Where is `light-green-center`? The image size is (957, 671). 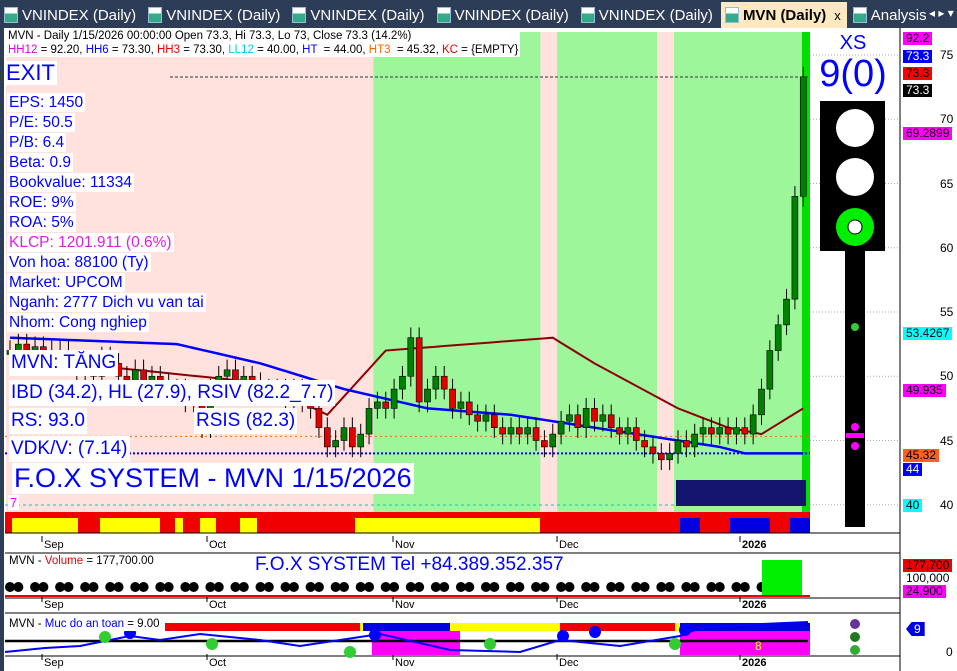 light-green-center is located at coordinates (855, 227).